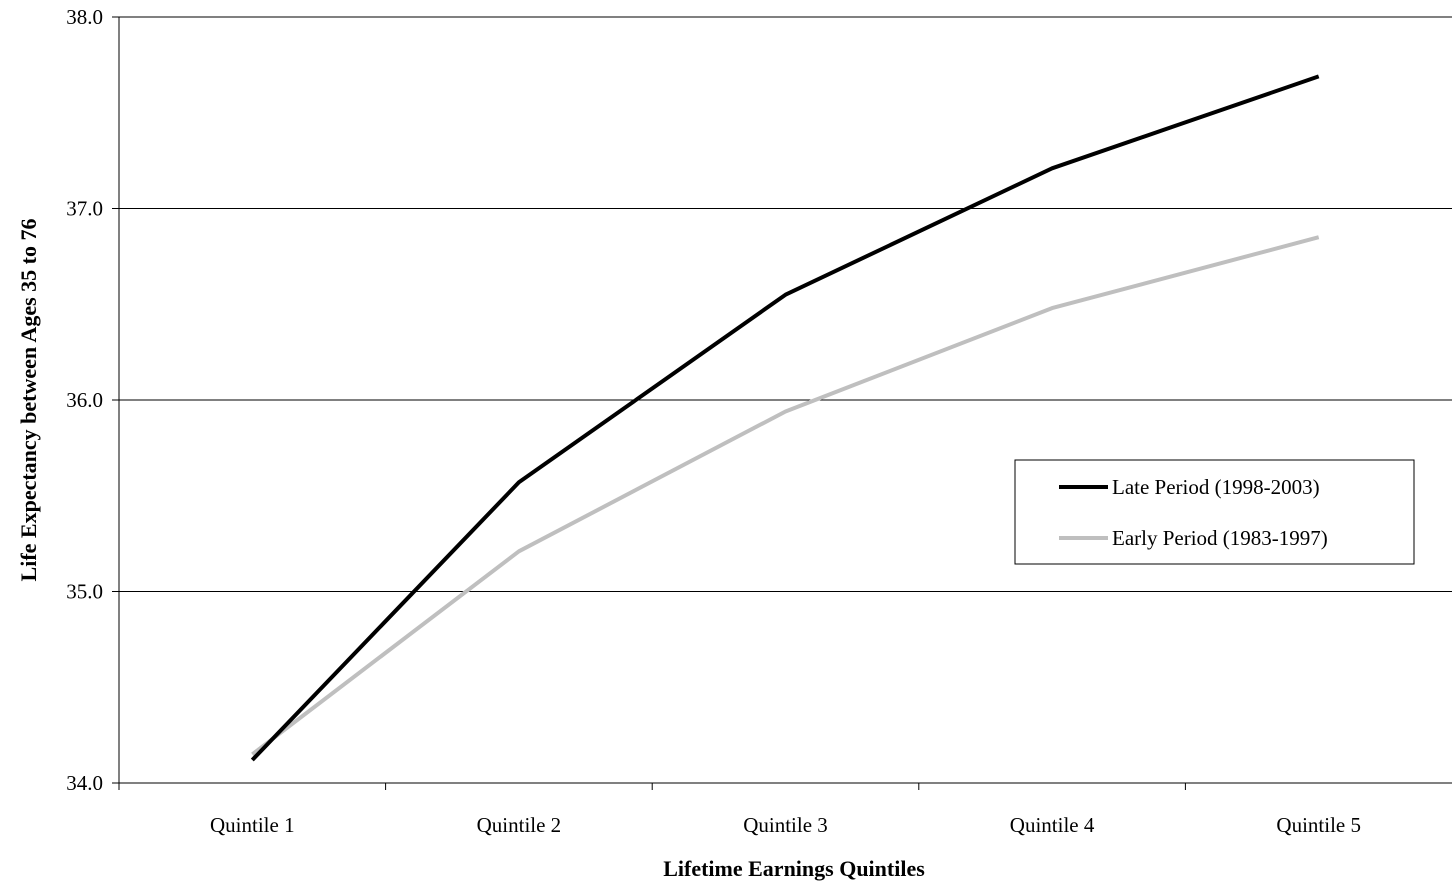 The image size is (1452, 884). What do you see at coordinates (84, 17) in the screenshot?
I see `y-tick-label: 38.0` at bounding box center [84, 17].